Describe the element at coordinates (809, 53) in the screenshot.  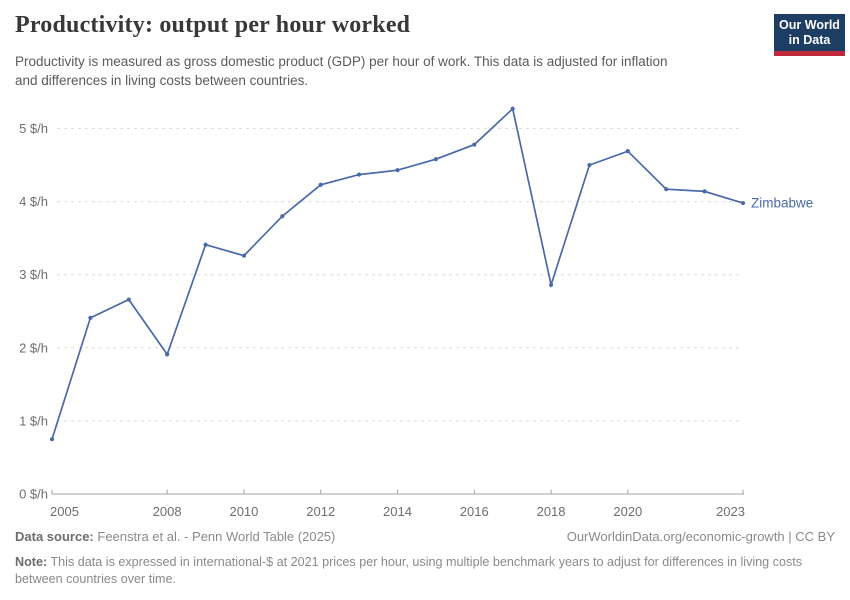
I see `owid-logo-red-bar` at that location.